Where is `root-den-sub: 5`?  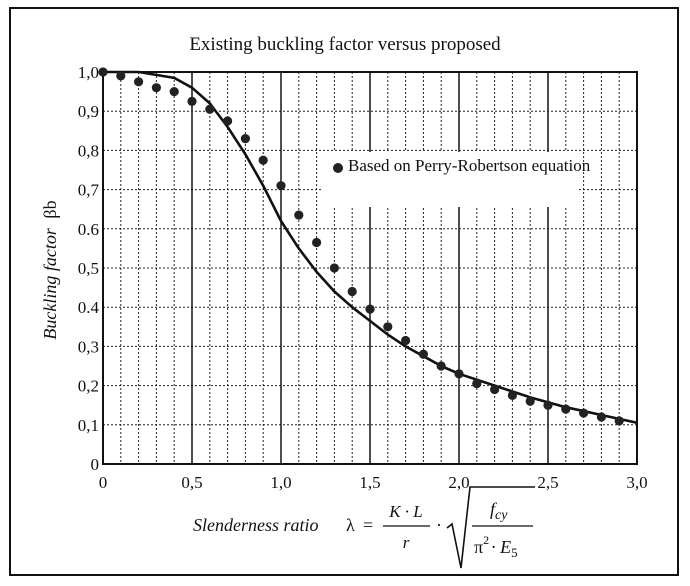
root-den-sub: 5 is located at coordinates (514, 552).